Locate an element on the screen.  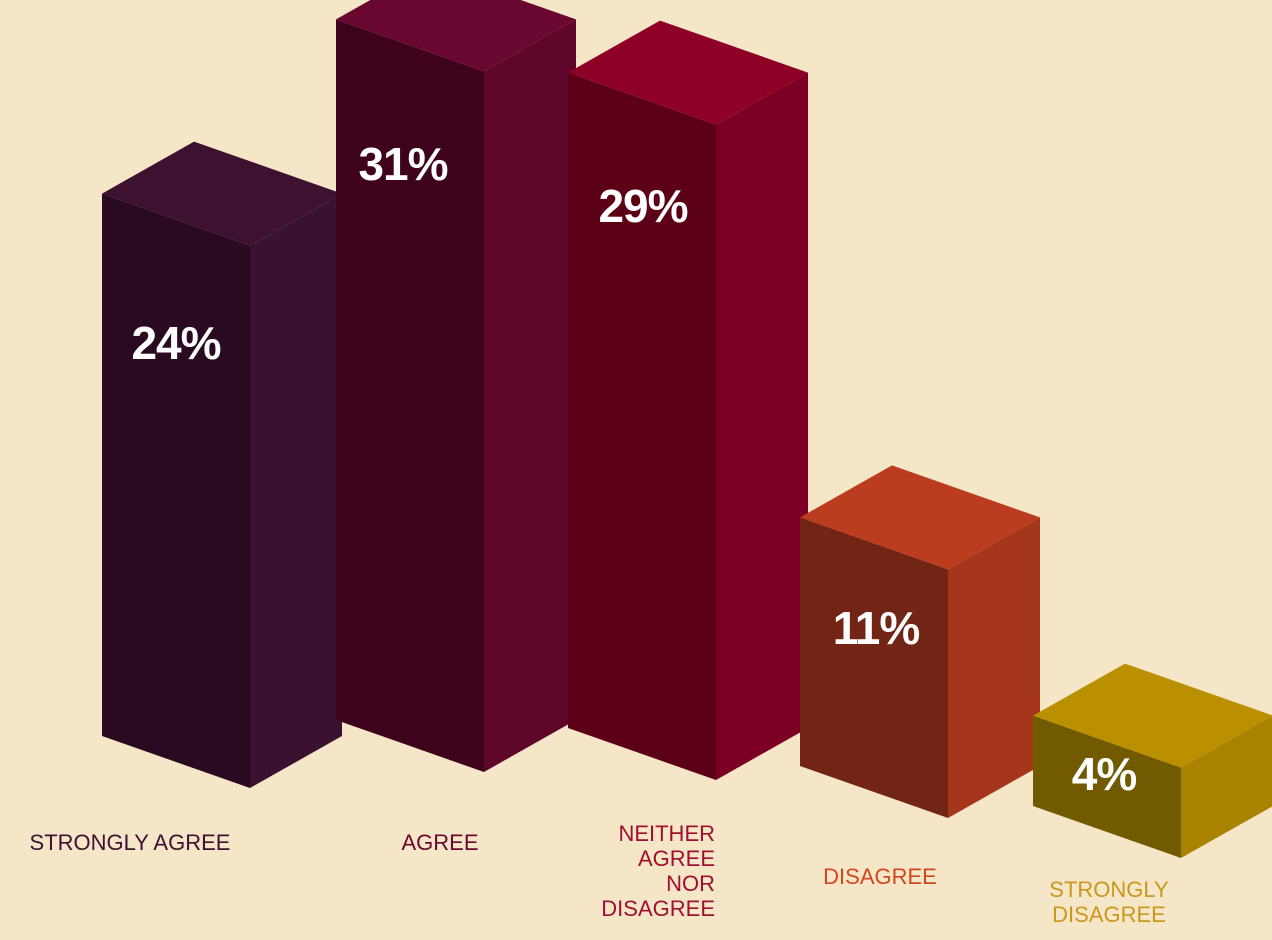
bar-5: 4% is located at coordinates (1152, 760).